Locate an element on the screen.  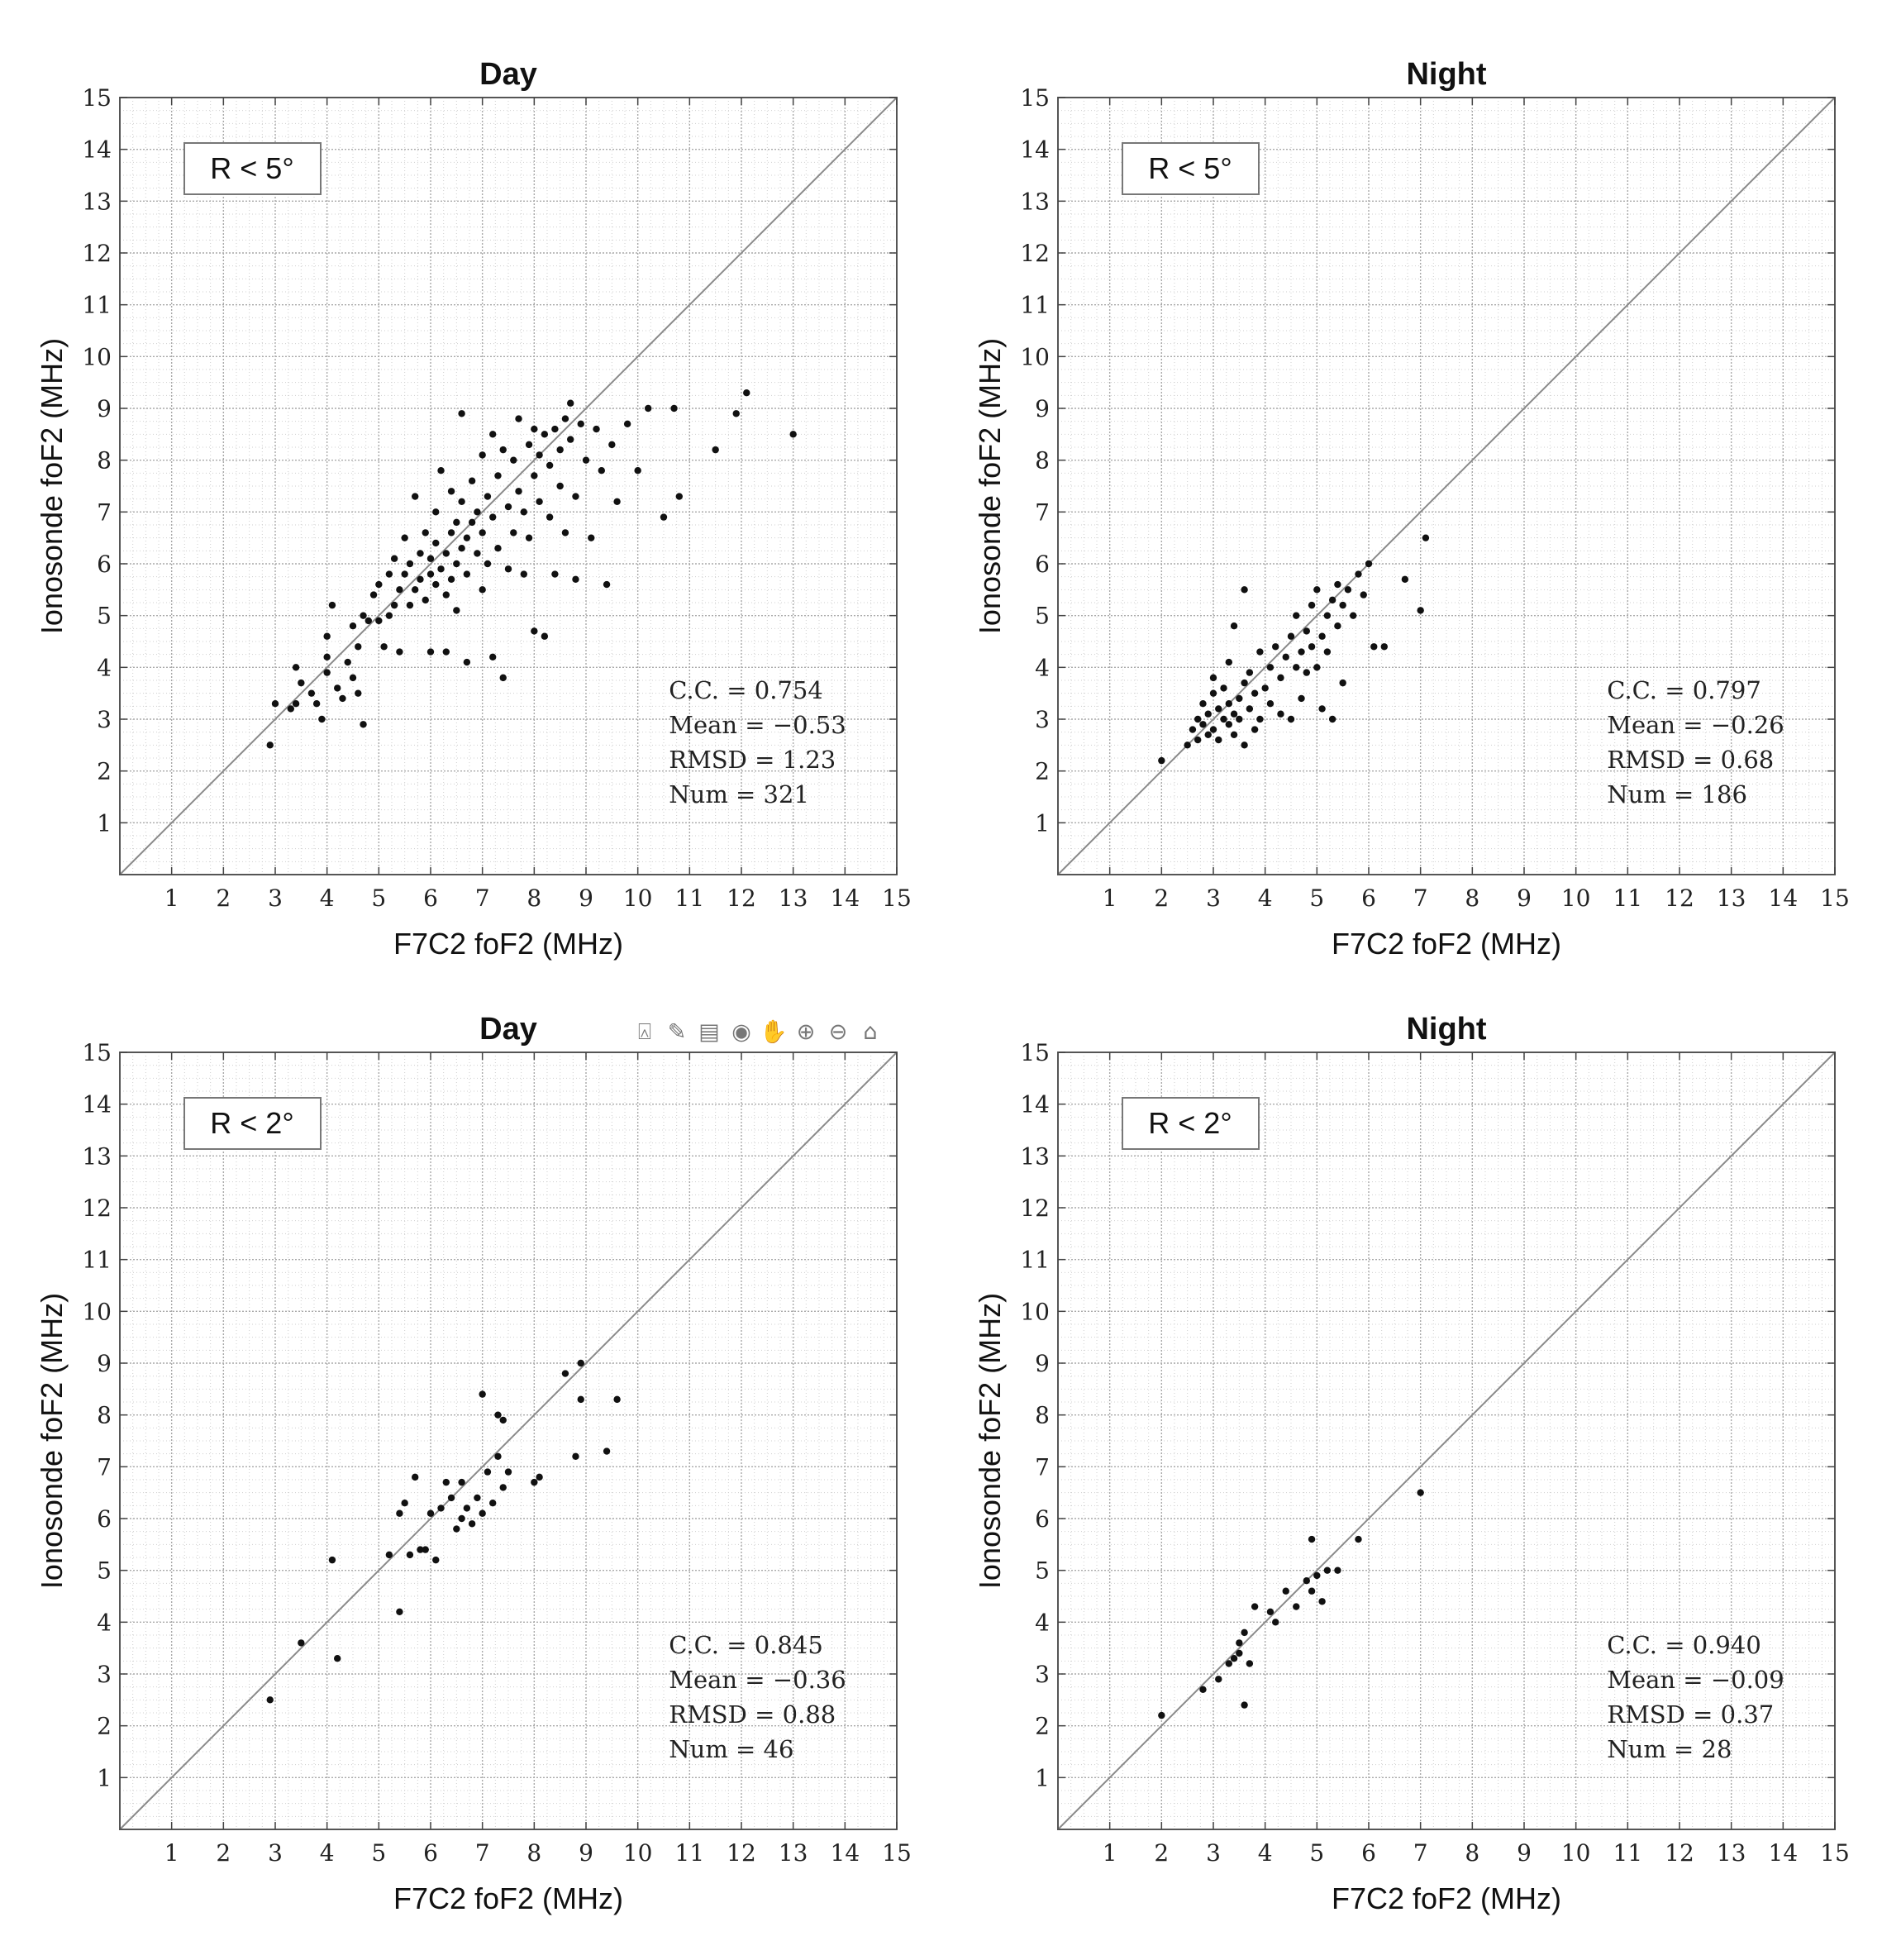
export-icon: ⍓ is located at coordinates (644, 1032).